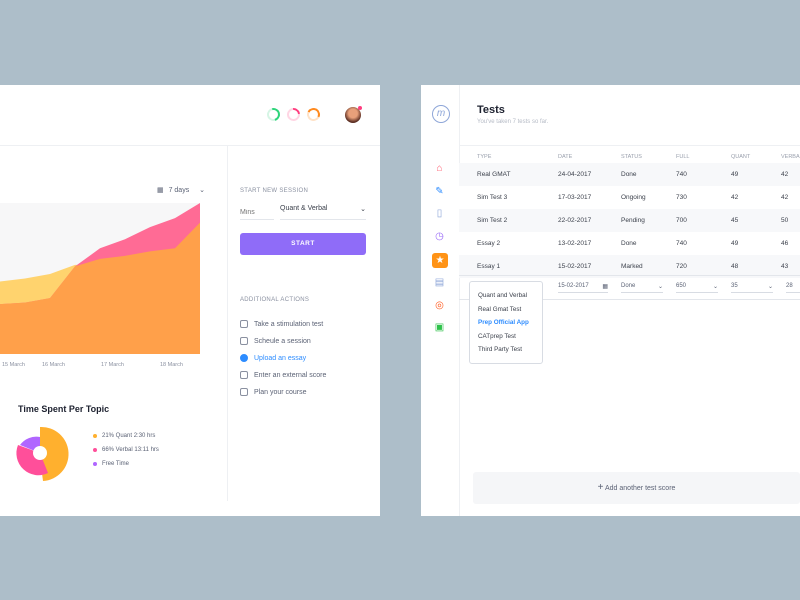  What do you see at coordinates (273, 114) in the screenshot?
I see `progress-ring-green` at bounding box center [273, 114].